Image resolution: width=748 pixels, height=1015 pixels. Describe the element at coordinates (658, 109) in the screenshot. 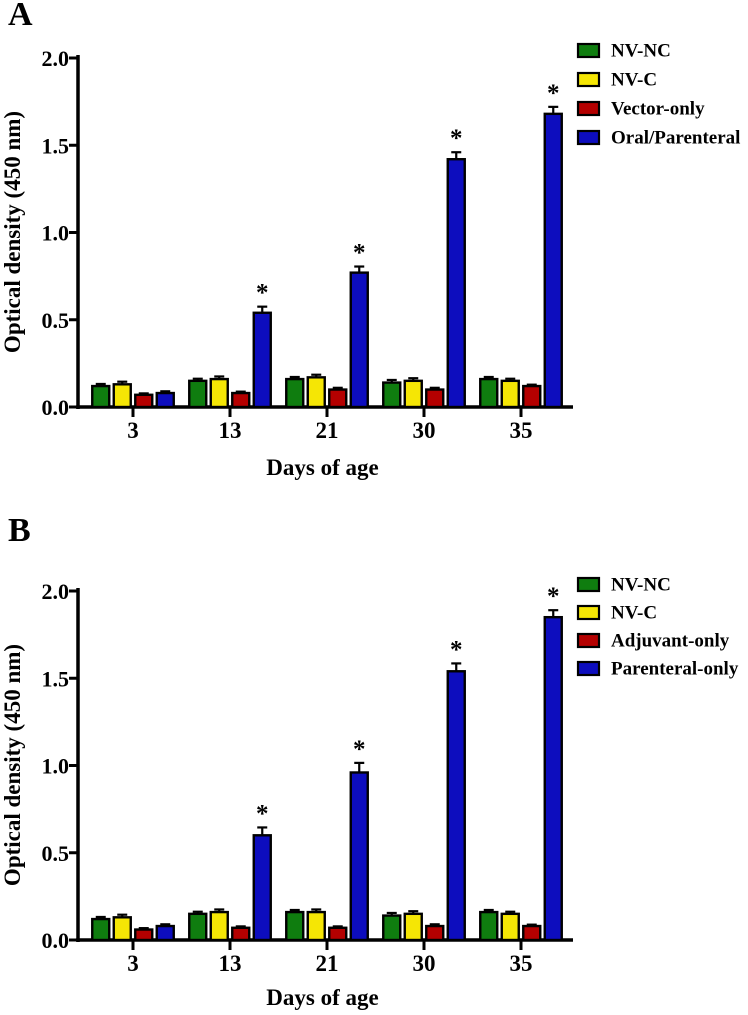

I see `legend-label-vector-only: Vector-only` at that location.